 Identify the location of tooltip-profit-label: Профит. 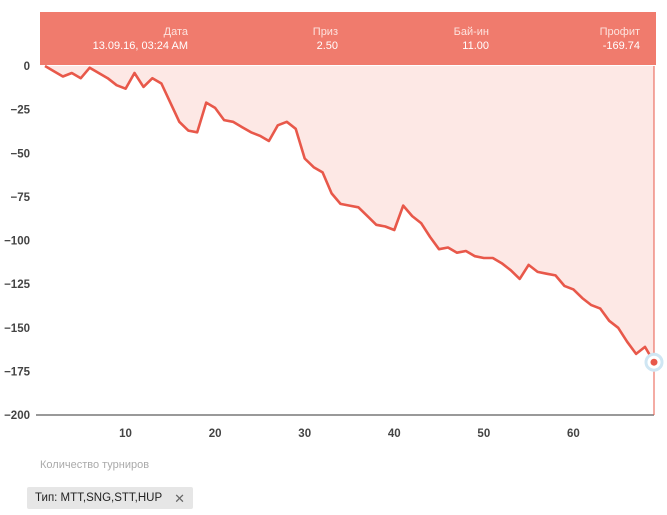
(620, 32).